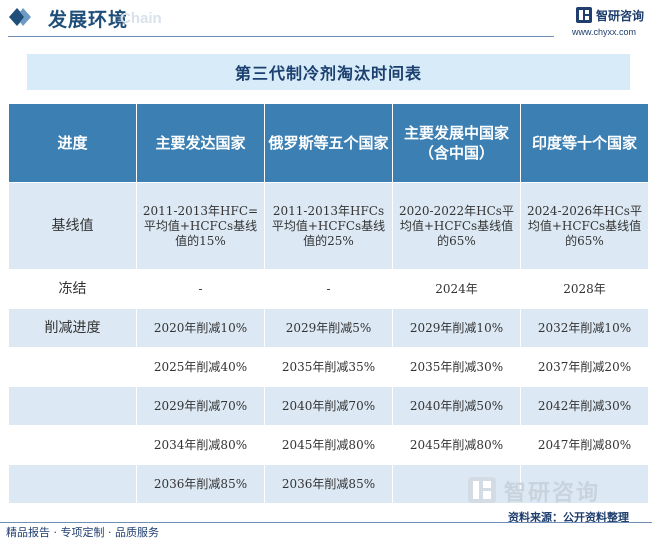  Describe the element at coordinates (141, 18) in the screenshot. I see `header-watermark: Chain` at that location.